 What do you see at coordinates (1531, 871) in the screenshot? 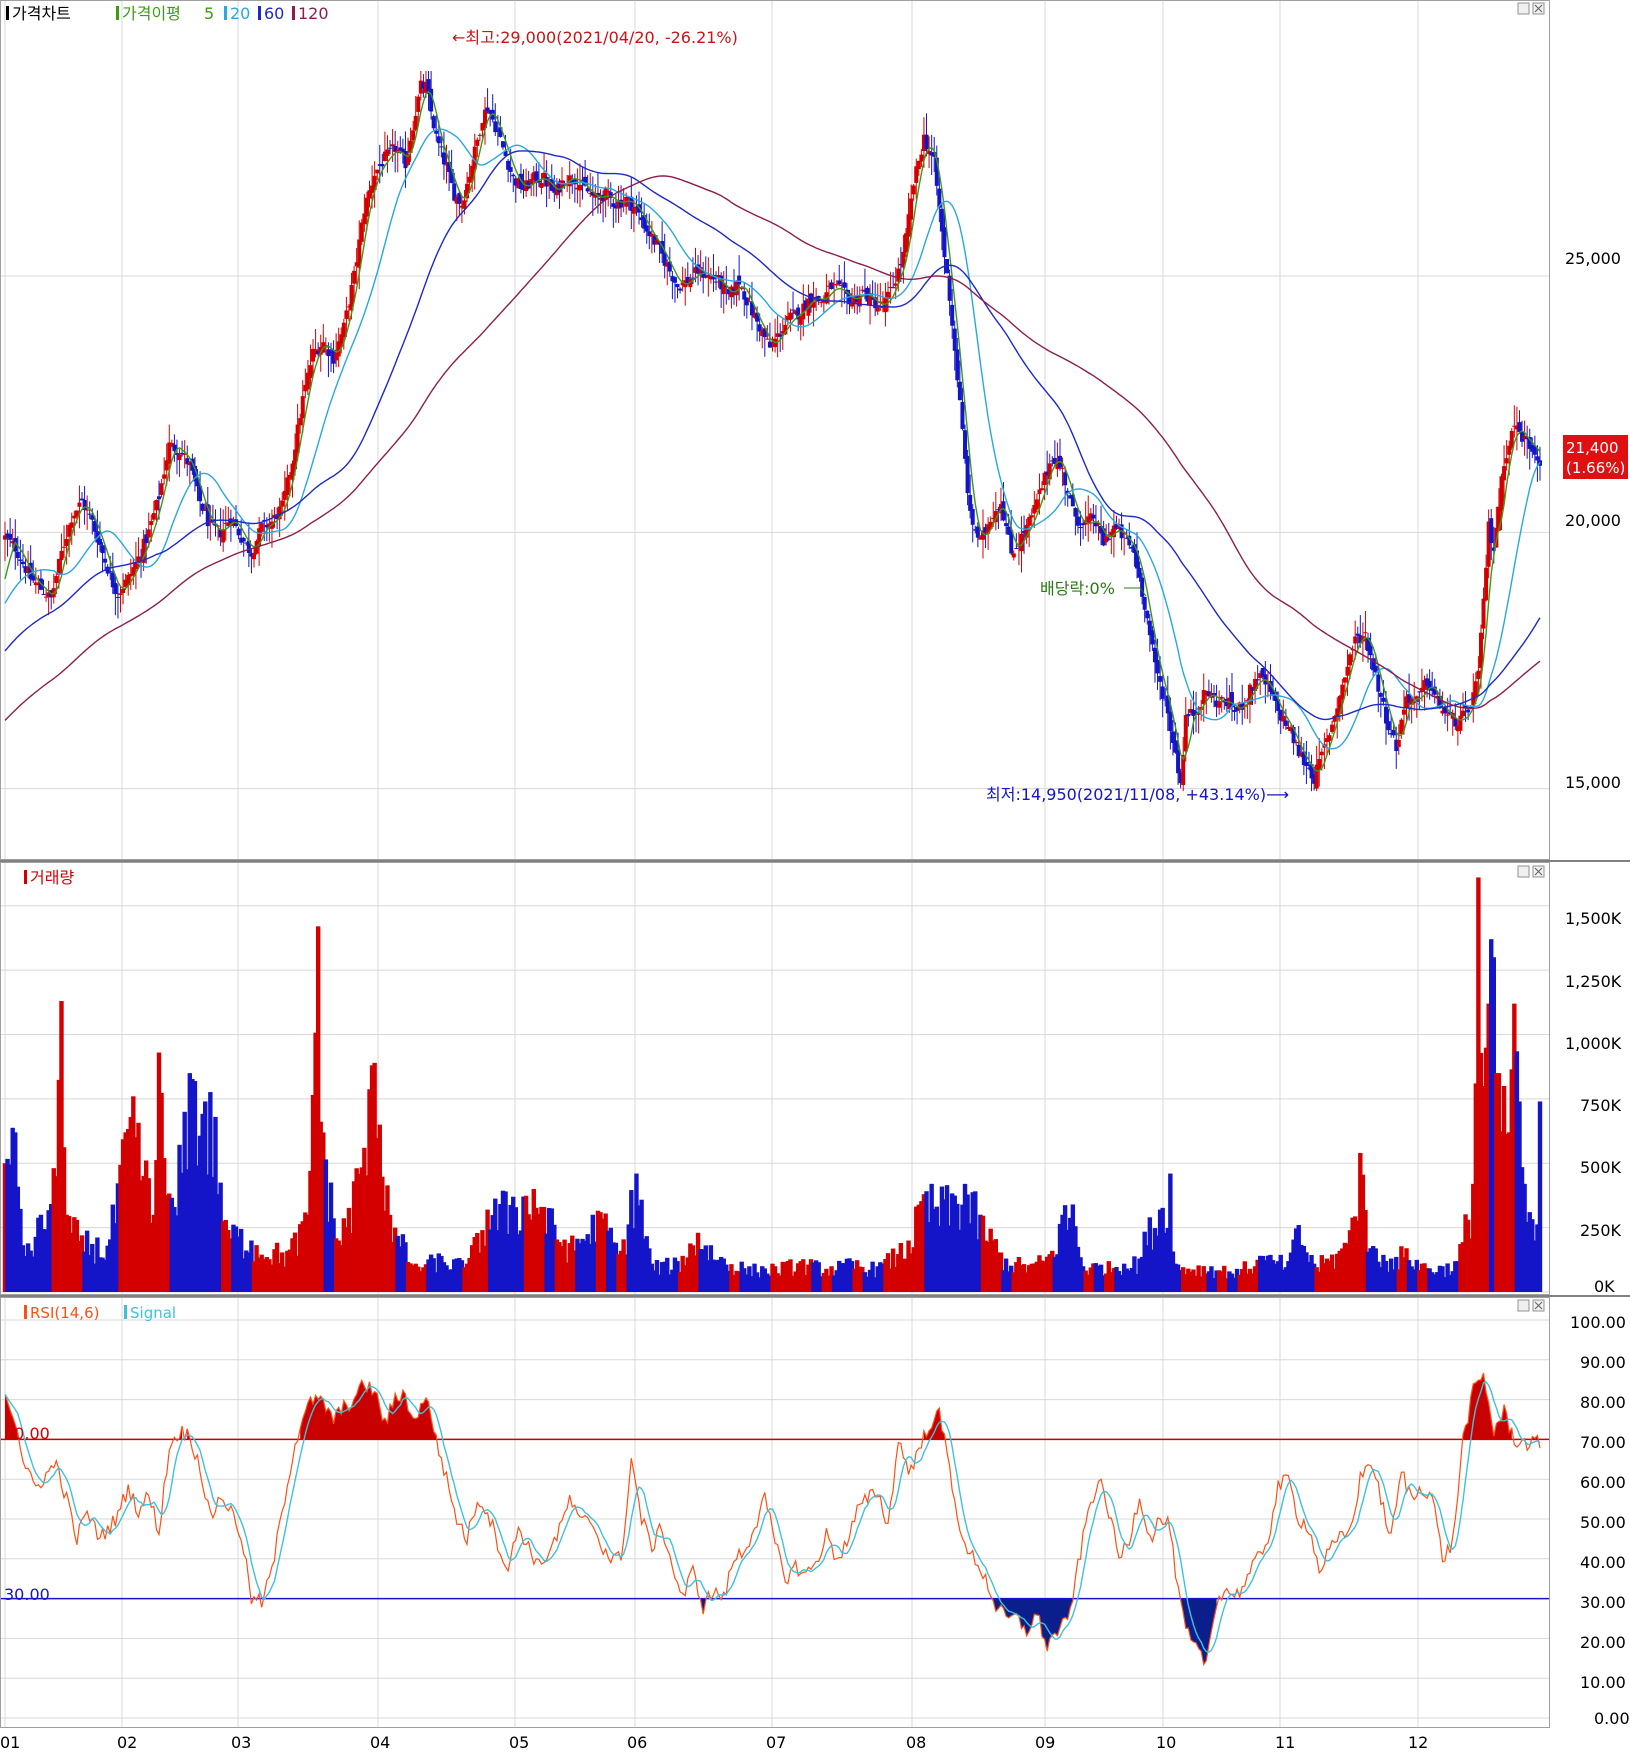
I see `volume-panel-buttons` at bounding box center [1531, 871].